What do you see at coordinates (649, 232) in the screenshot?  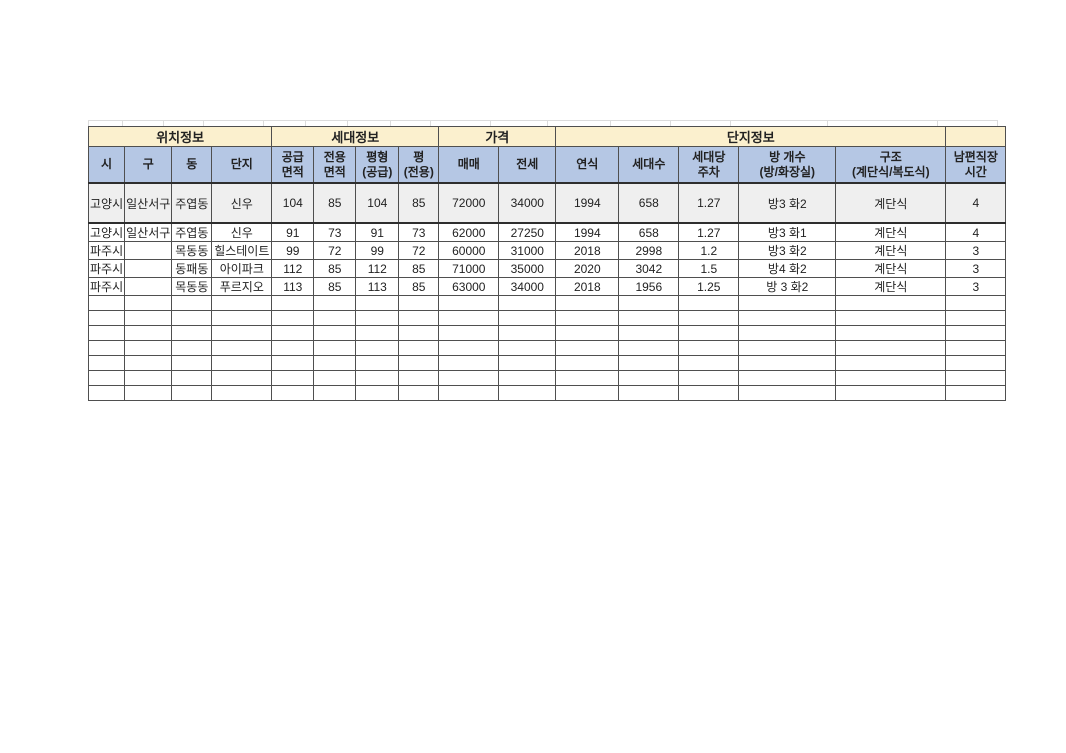 I see `cell-households: 658` at bounding box center [649, 232].